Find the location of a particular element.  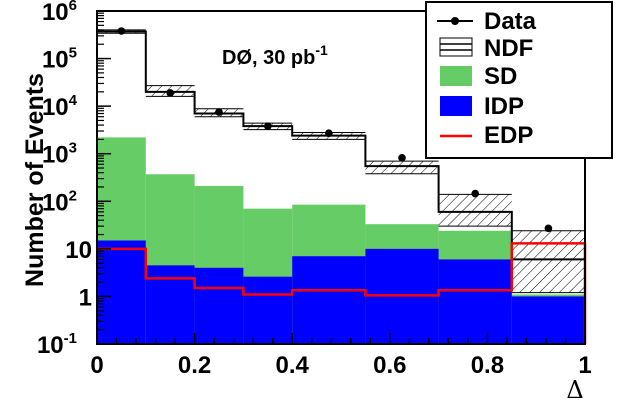

y-tick-label: 10³ is located at coordinates (59, 154).